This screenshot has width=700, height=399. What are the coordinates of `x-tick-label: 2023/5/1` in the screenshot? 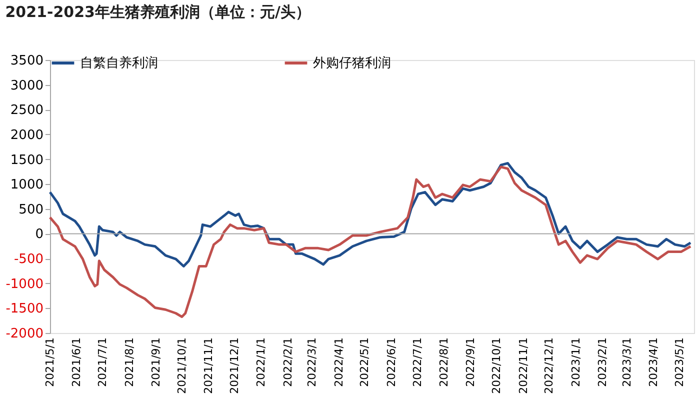 It's located at (679, 362).